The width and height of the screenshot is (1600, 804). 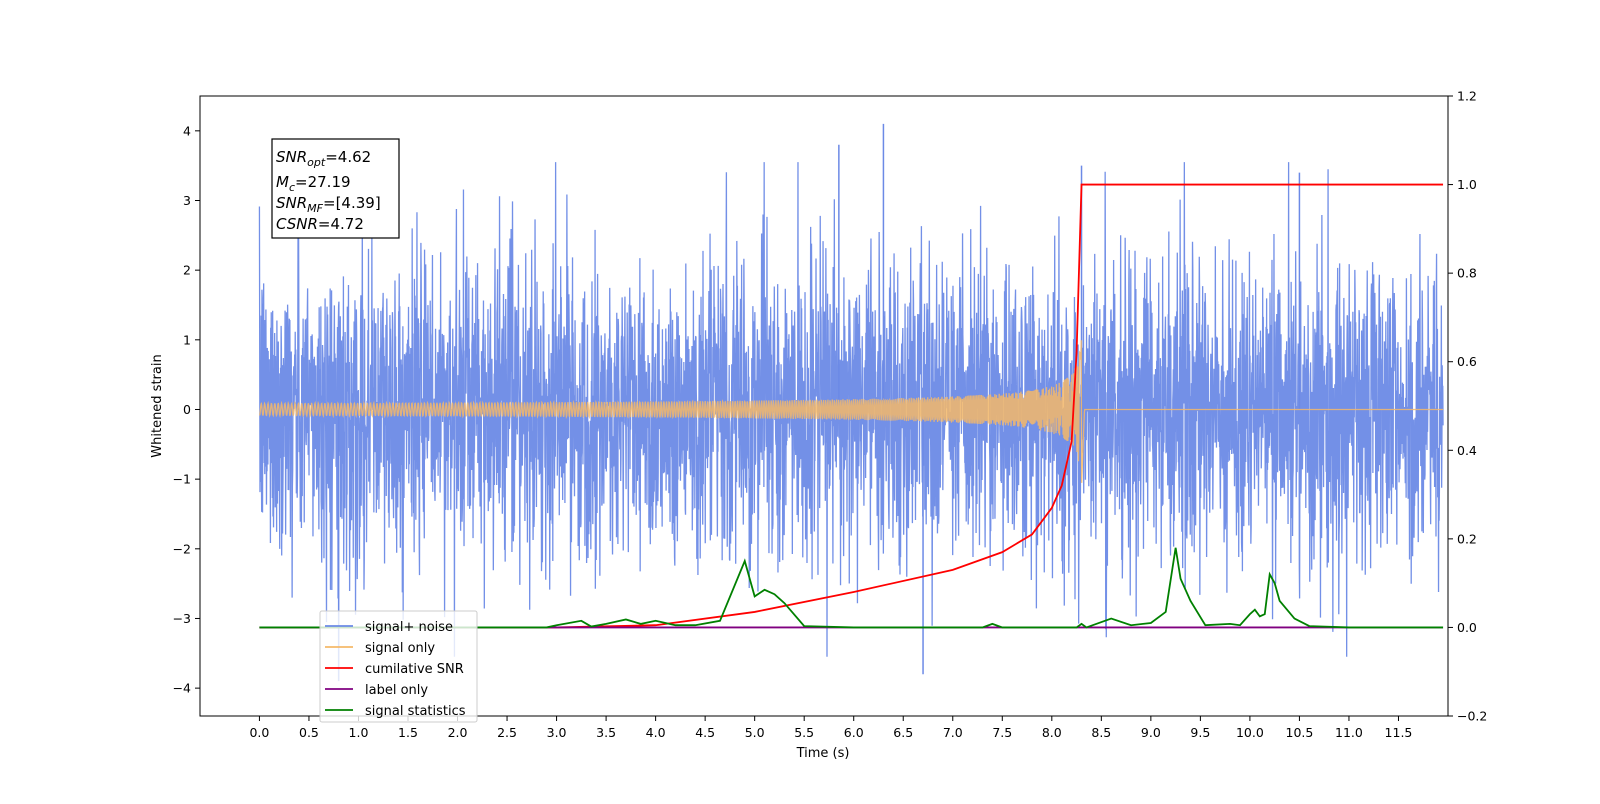 What do you see at coordinates (1250, 732) in the screenshot?
I see `x-tick-label: 10.0` at bounding box center [1250, 732].